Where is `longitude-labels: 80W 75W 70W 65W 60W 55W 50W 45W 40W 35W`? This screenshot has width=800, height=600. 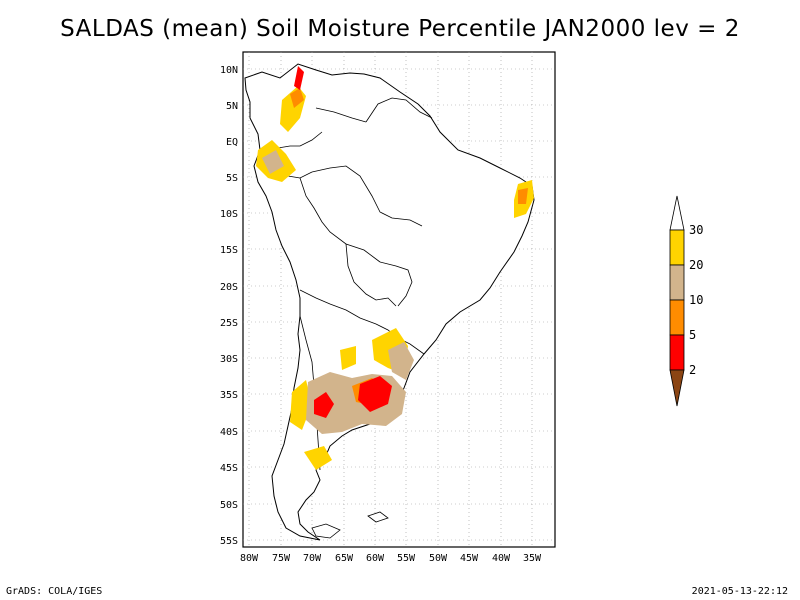
longitude-labels: 80W 75W 70W 65W 60W 55W 50W 45W 40W 35W is located at coordinates (391, 558).